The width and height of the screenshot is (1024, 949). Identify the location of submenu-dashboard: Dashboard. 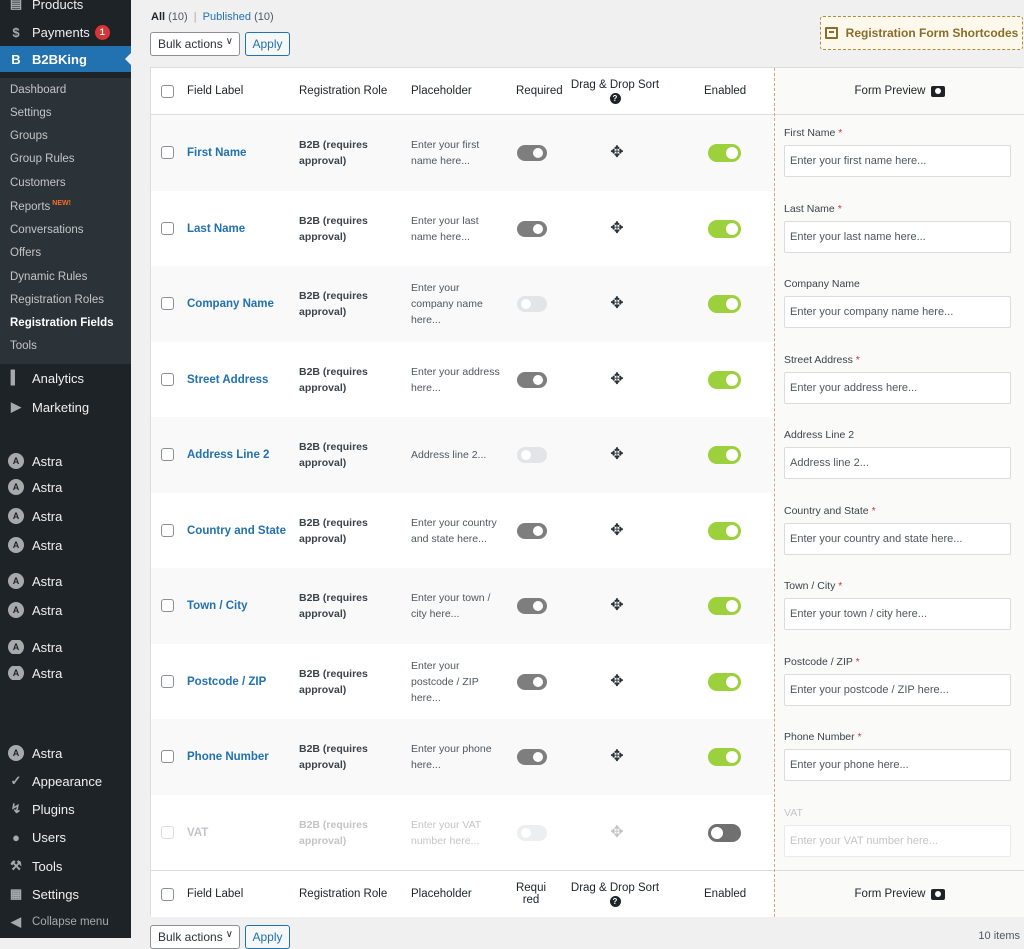
(38, 90).